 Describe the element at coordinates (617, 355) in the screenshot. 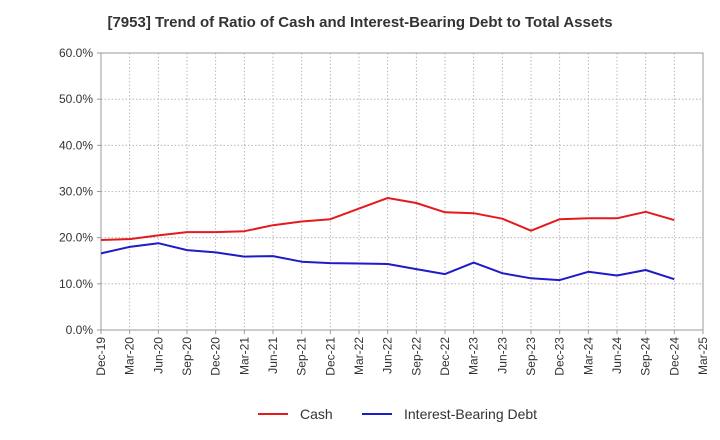

I see `x-tick-label: Jun-24` at that location.